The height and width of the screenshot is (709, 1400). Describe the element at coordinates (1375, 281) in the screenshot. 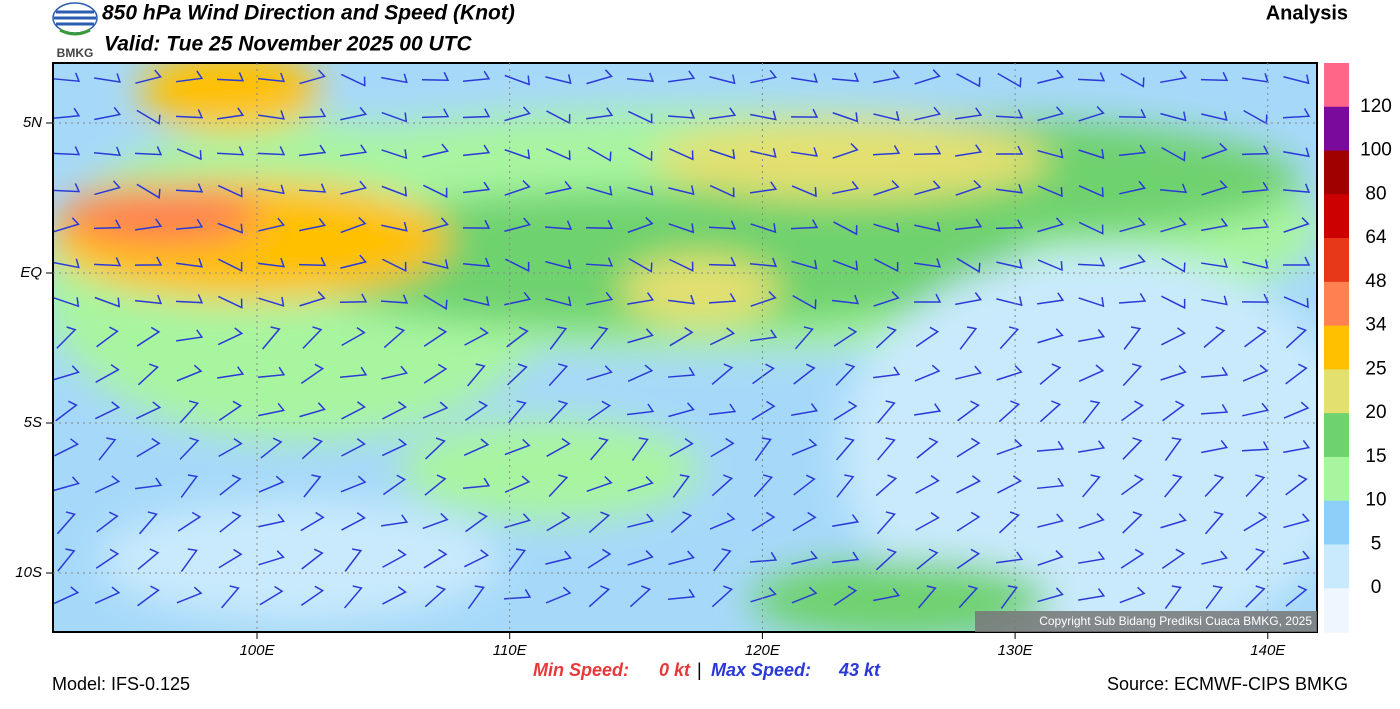

I see `colorbar-label: 48` at that location.